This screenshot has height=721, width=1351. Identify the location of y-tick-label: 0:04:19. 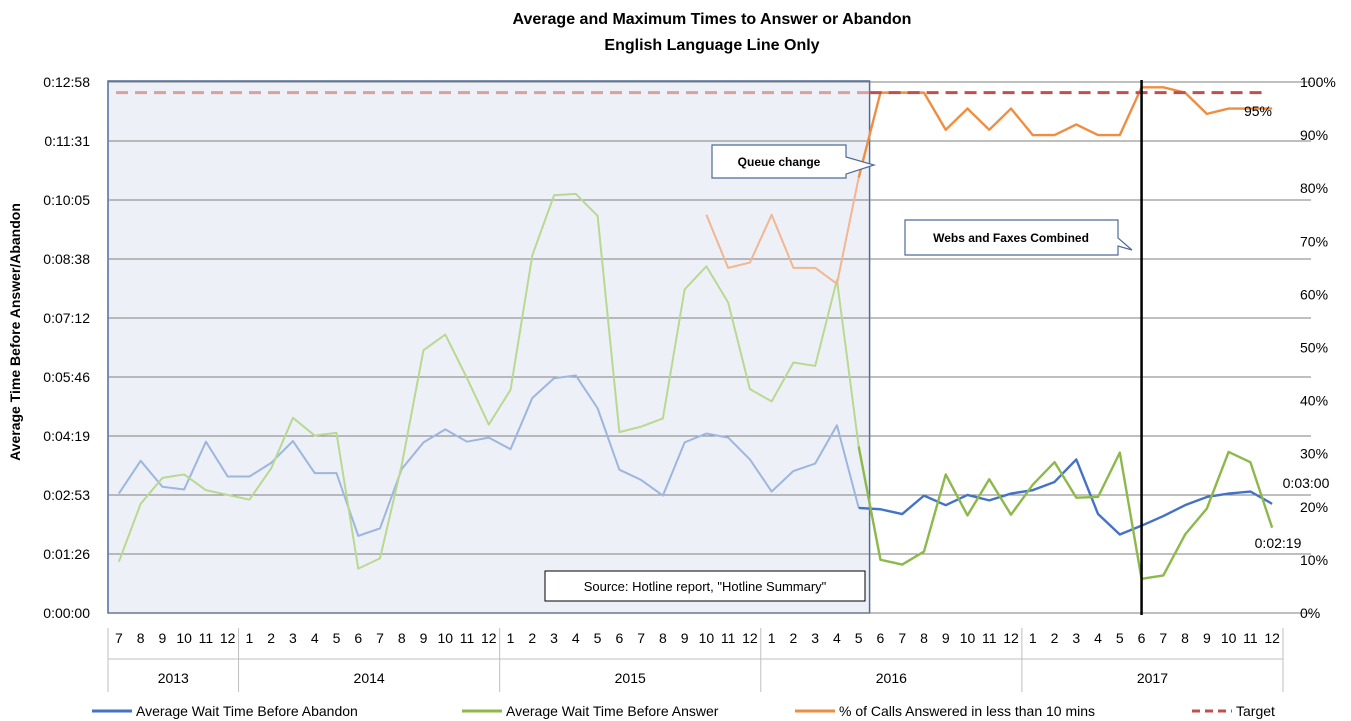
(66, 436).